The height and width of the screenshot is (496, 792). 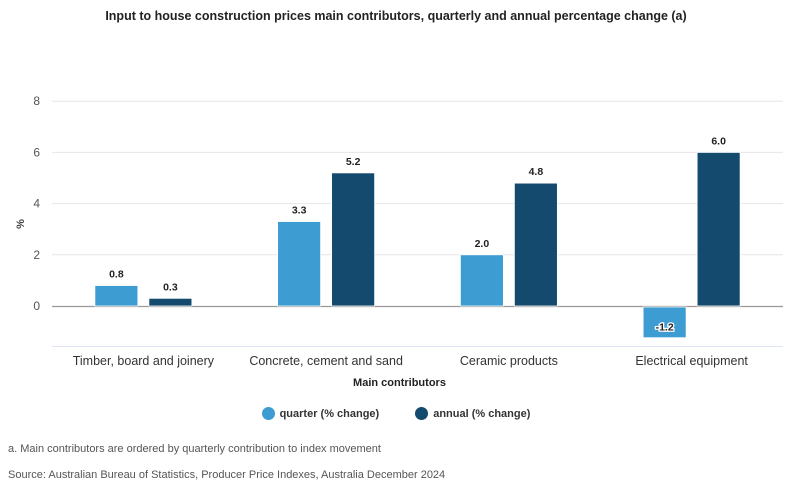 What do you see at coordinates (21, 224) in the screenshot?
I see `y-axis-title: %` at bounding box center [21, 224].